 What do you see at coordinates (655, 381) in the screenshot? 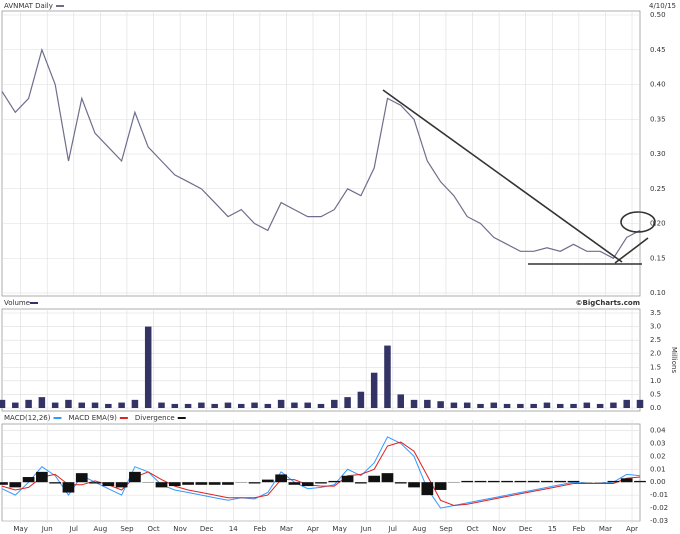
I see `y-tick-label: 1.0` at bounding box center [655, 381].